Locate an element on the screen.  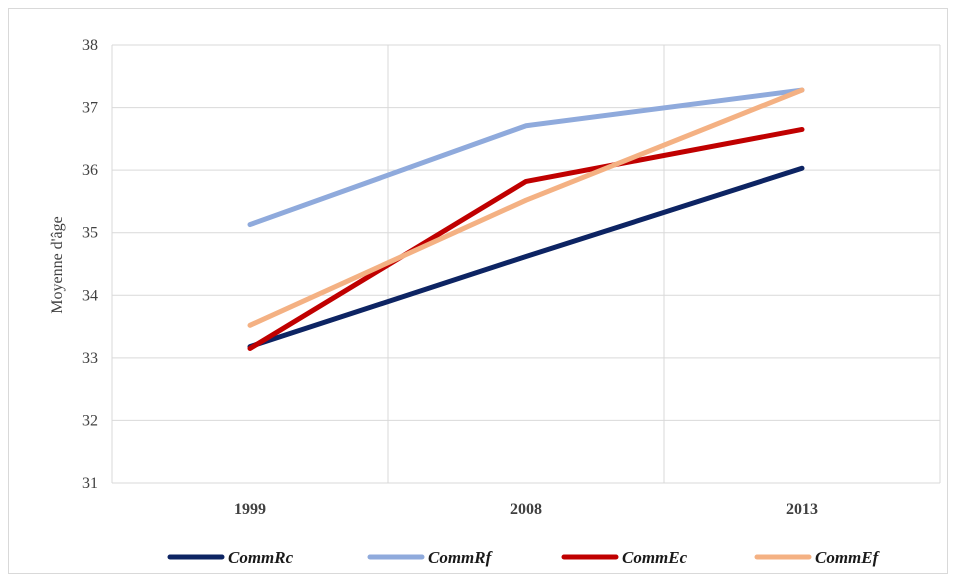
legend-label: CommRf is located at coordinates (461, 557).